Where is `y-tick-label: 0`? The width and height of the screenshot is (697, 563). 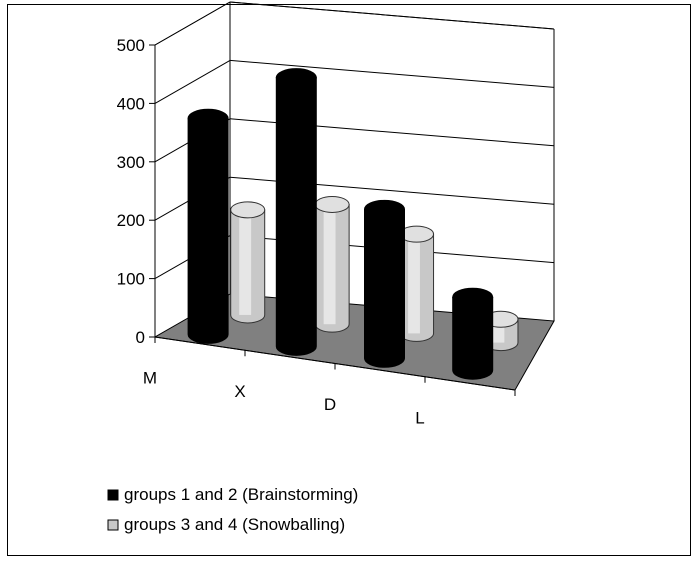
y-tick-label: 0 is located at coordinates (140, 337).